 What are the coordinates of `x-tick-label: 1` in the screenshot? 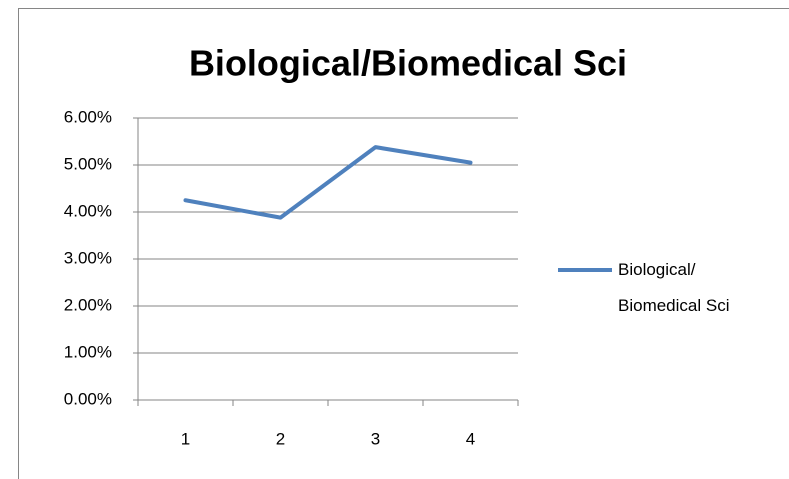 It's located at (185, 438).